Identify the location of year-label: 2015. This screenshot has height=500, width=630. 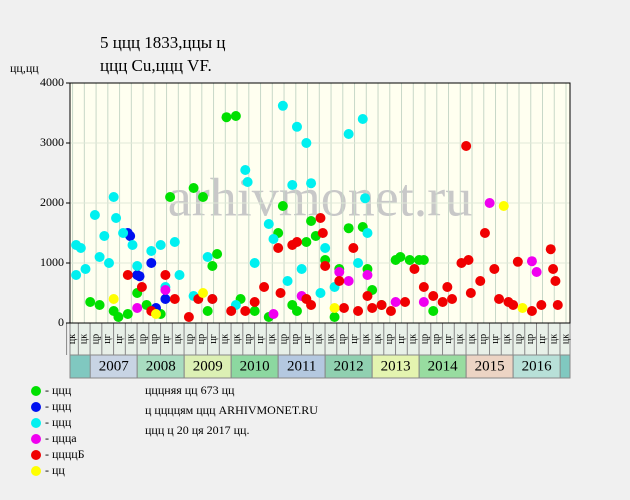
(490, 366).